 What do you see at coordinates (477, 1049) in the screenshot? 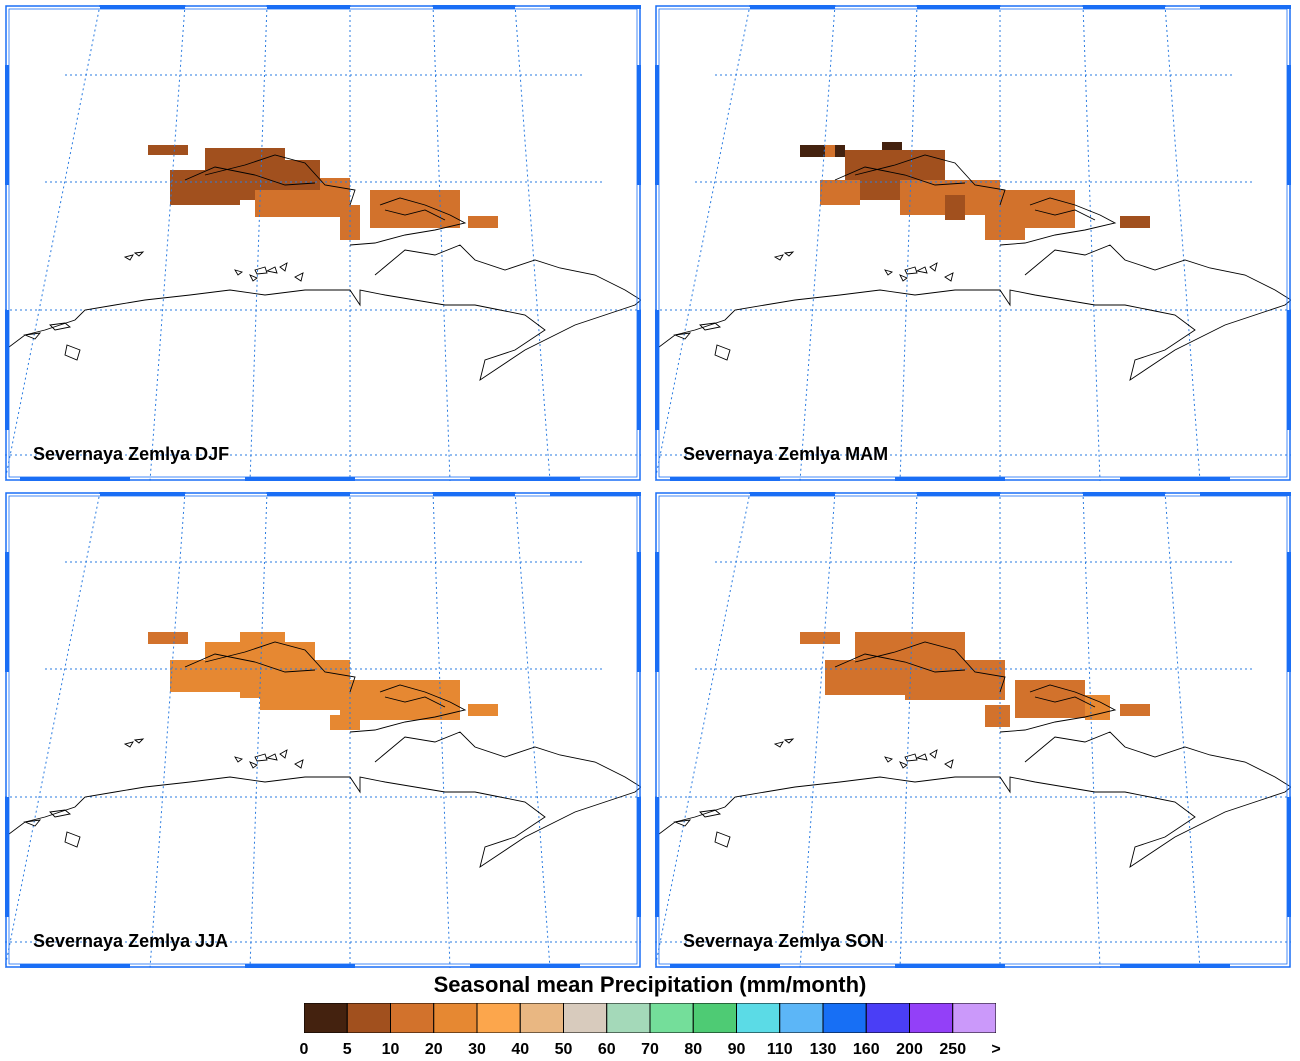
I see `legend-tick-label: 30` at bounding box center [477, 1049].